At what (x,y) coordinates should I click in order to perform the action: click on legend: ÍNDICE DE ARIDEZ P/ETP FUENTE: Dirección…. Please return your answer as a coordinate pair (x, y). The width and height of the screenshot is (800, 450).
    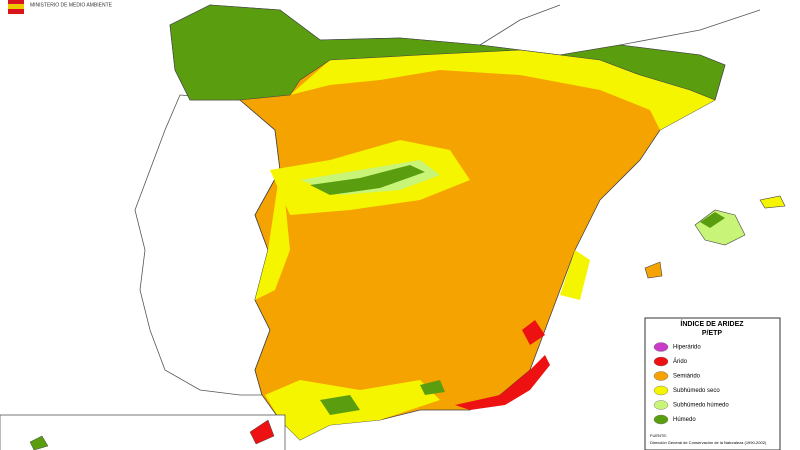
    Looking at the image, I should click on (712, 383).